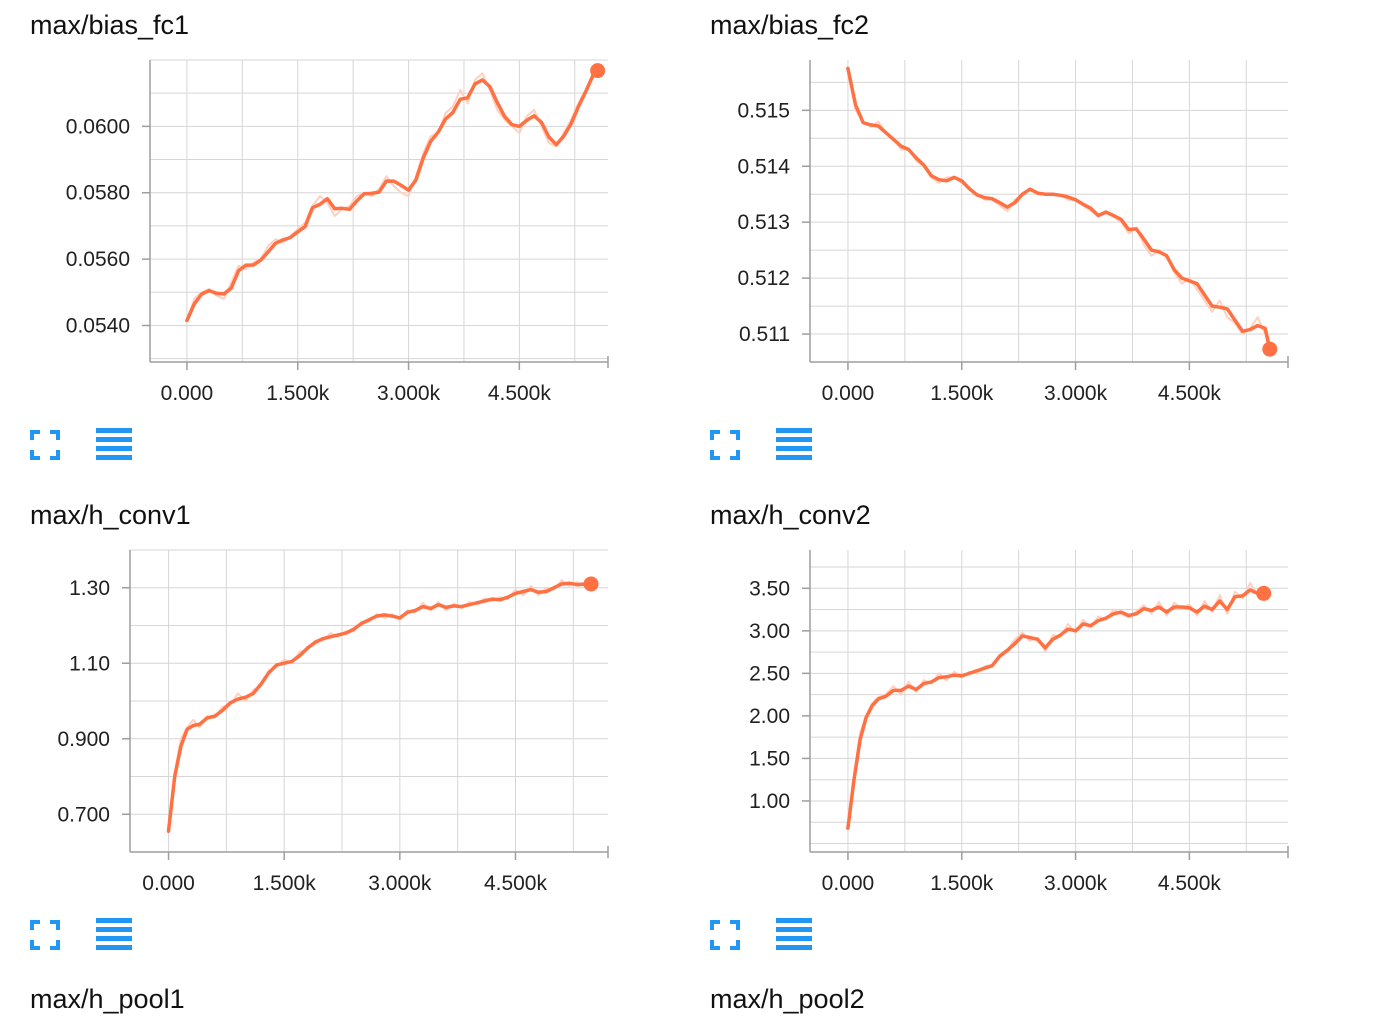  Describe the element at coordinates (98, 193) in the screenshot. I see `y-tick-label: 0.0580` at that location.